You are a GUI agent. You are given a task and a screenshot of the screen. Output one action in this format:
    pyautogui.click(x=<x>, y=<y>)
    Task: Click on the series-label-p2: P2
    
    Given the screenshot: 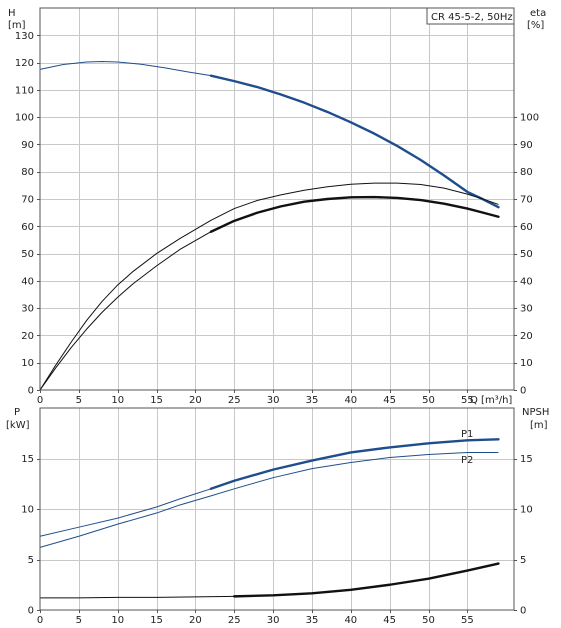 What is the action you would take?
    pyautogui.click(x=467, y=460)
    